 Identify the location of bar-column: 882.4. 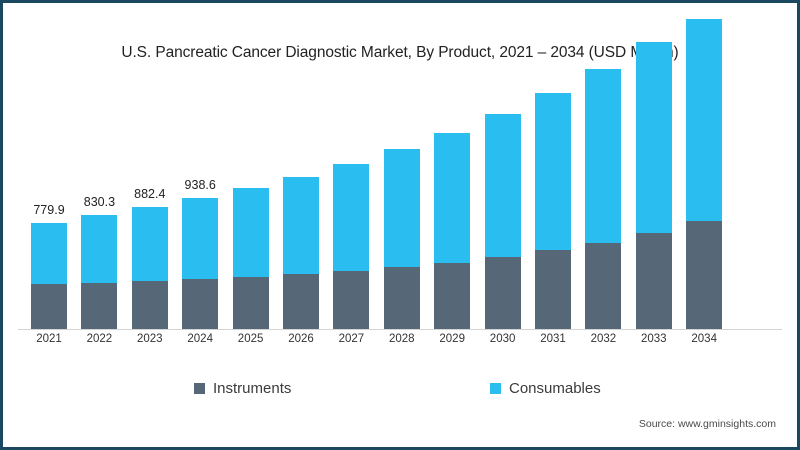
(149, 258).